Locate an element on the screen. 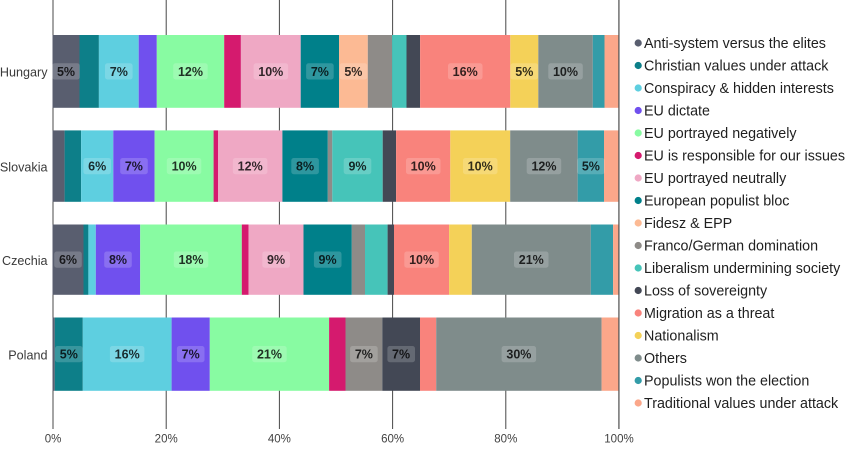 The image size is (850, 454). svg-text: EU portrayed negatively is located at coordinates (720, 134).